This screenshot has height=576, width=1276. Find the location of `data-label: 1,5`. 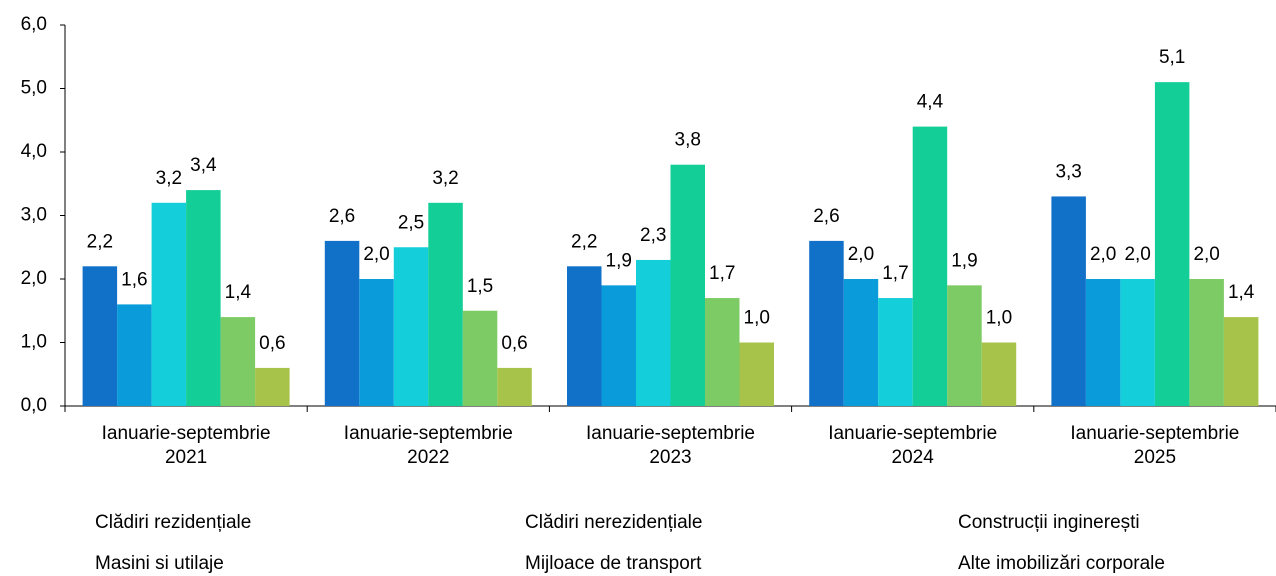

data-label: 1,5 is located at coordinates (480, 286).